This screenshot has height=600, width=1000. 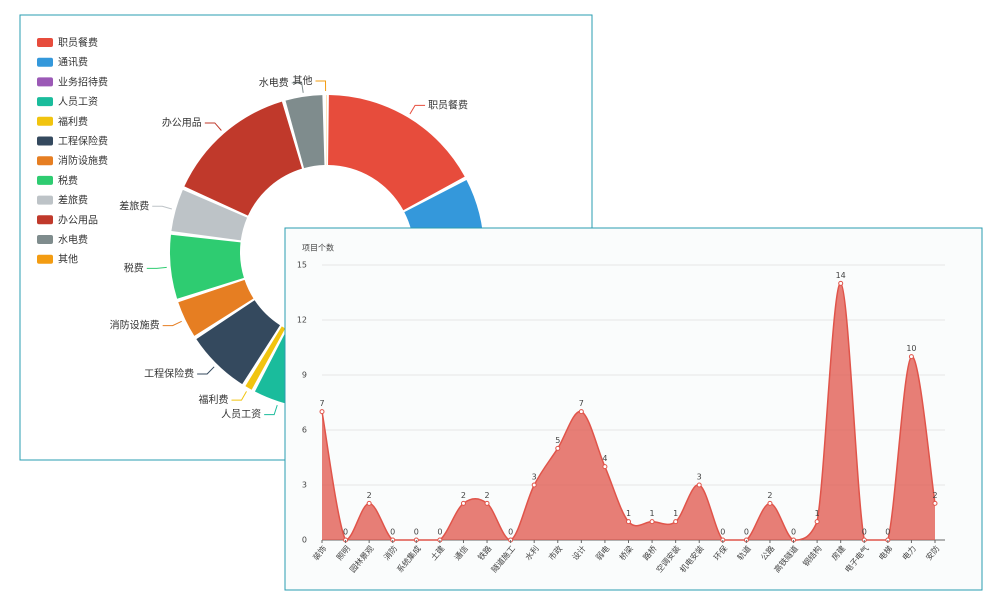 I want to click on slice-label: 其他, so click(x=303, y=80).